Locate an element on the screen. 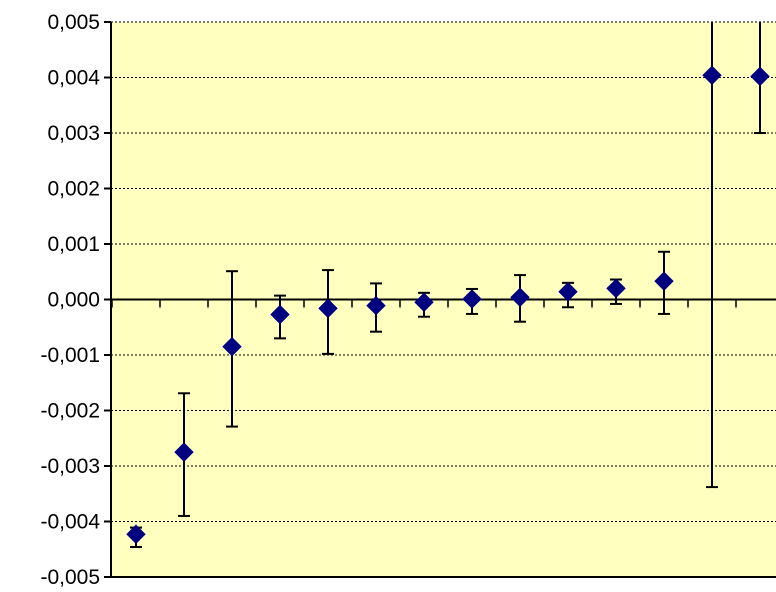  y-tick-label-5: 0,000 is located at coordinates (73, 300).